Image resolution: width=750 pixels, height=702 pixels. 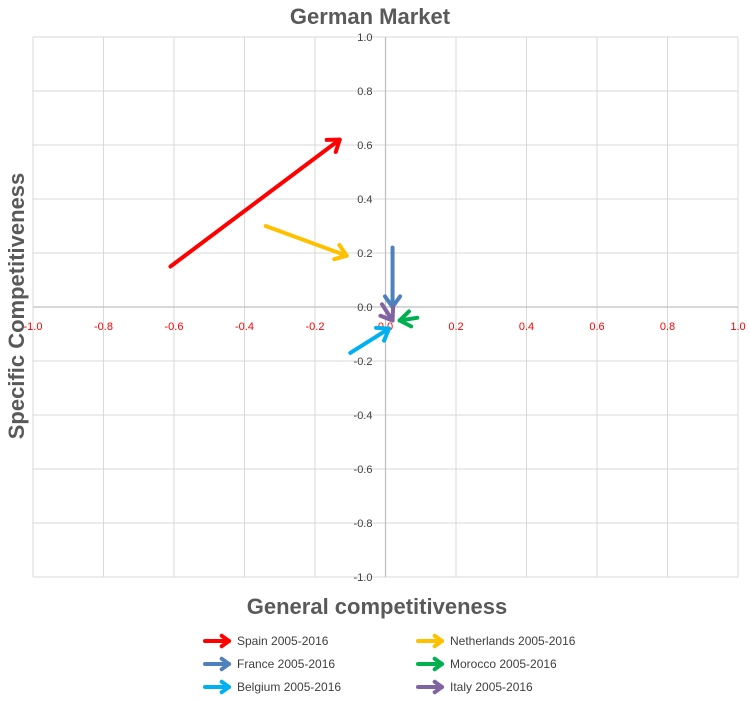 I want to click on legend-label: Spain 2005-2016, so click(x=283, y=641).